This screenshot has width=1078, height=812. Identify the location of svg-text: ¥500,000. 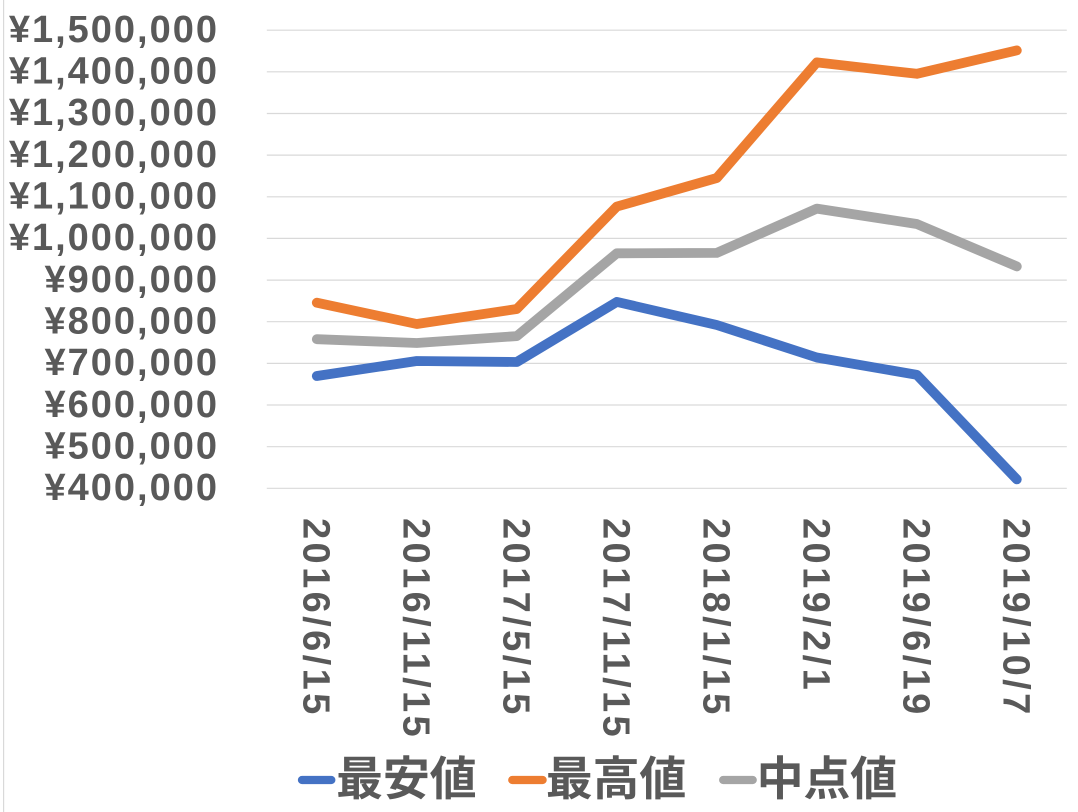
(132, 446).